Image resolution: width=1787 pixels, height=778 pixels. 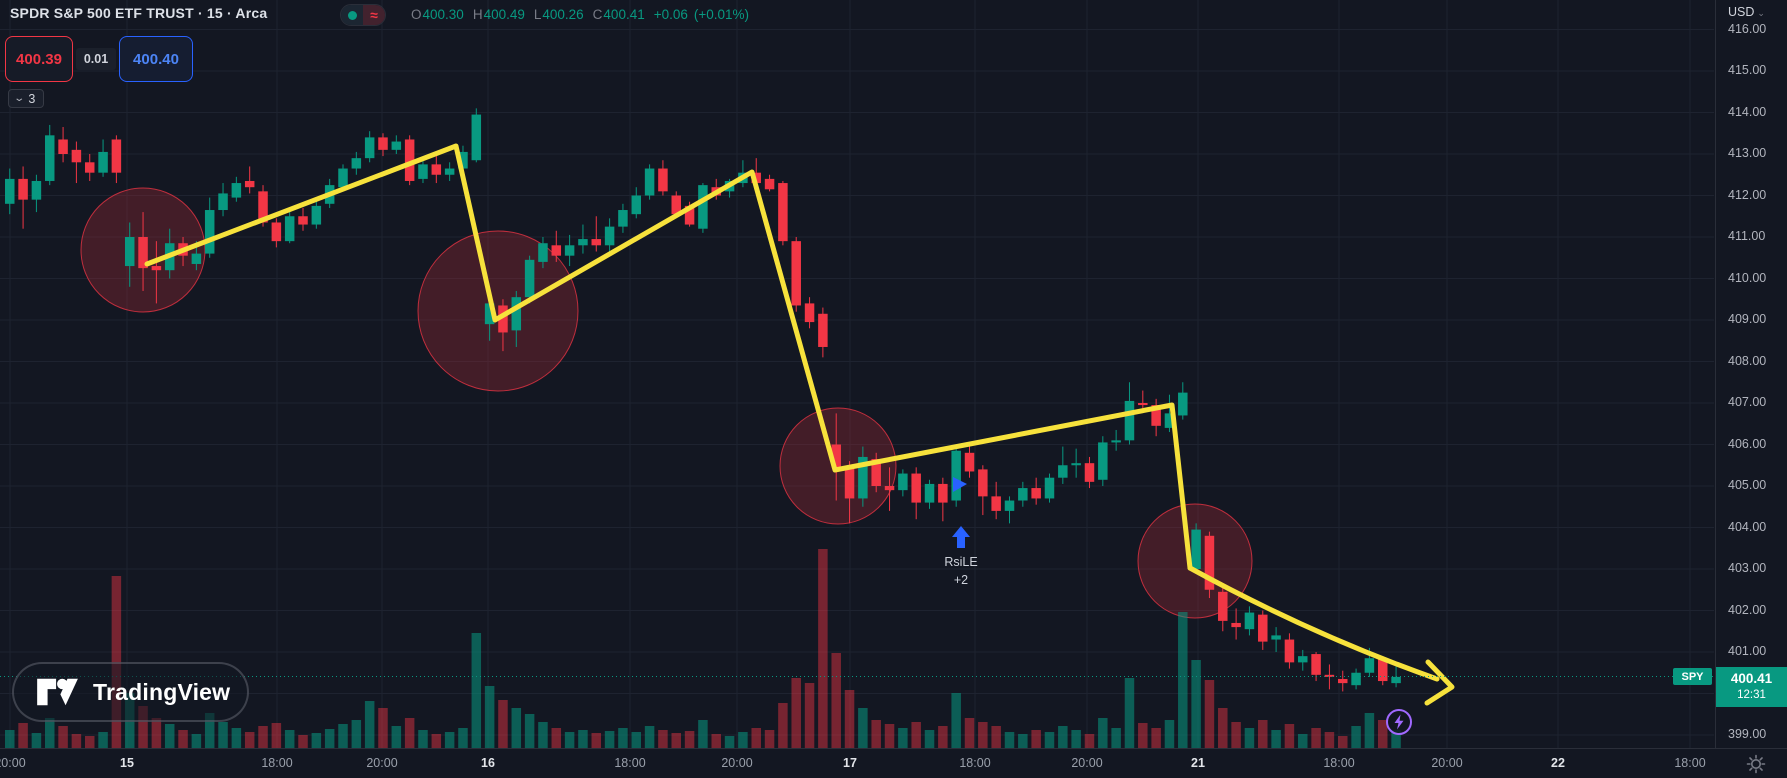 What do you see at coordinates (960, 484) in the screenshot?
I see `signal-flag-icon` at bounding box center [960, 484].